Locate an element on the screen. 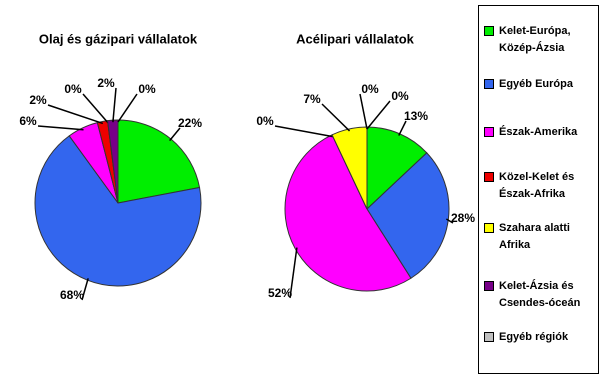 The height and width of the screenshot is (385, 611). data-label: 28% is located at coordinates (463, 218).